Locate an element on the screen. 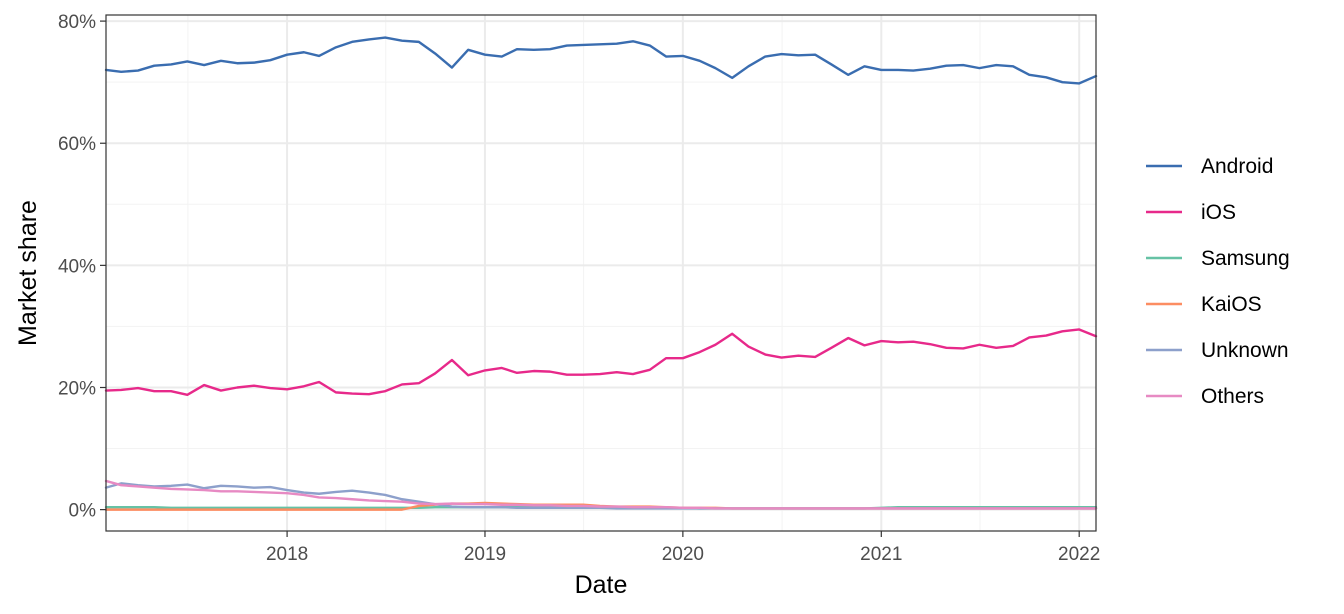 The height and width of the screenshot is (614, 1344). series-line-android is located at coordinates (601, 60).